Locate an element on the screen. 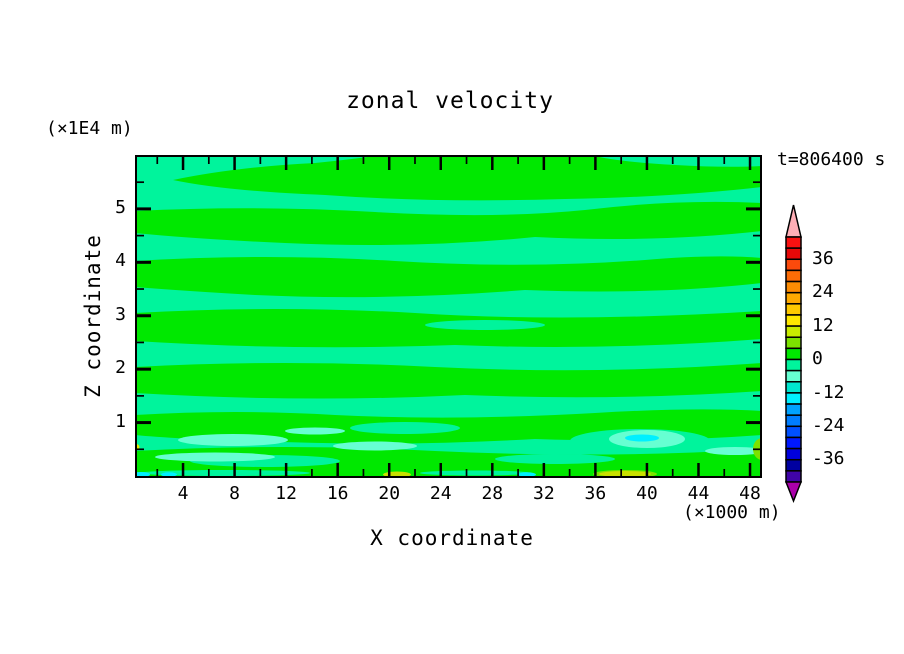  x-tick-label: 20 is located at coordinates (389, 493).